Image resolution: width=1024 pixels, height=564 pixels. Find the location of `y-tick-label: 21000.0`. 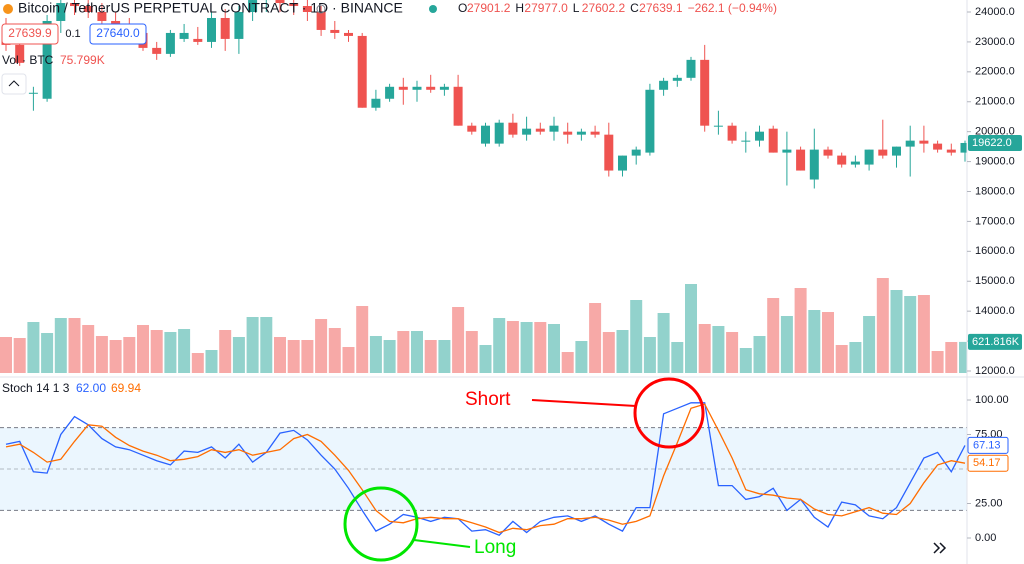

y-tick-label: 21000.0 is located at coordinates (995, 102).